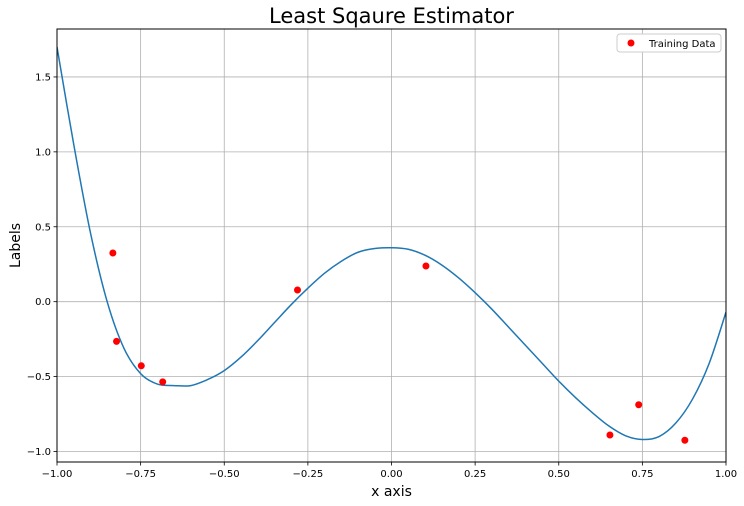  Describe the element at coordinates (726, 474) in the screenshot. I see `x-tick-label: 1.00` at that location.